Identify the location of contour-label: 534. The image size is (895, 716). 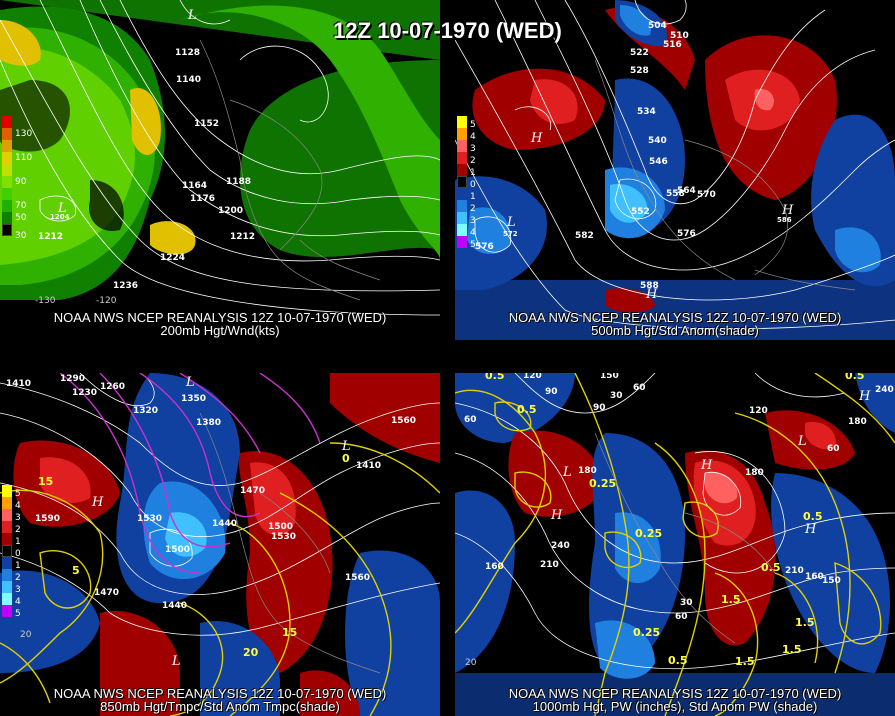
(646, 112).